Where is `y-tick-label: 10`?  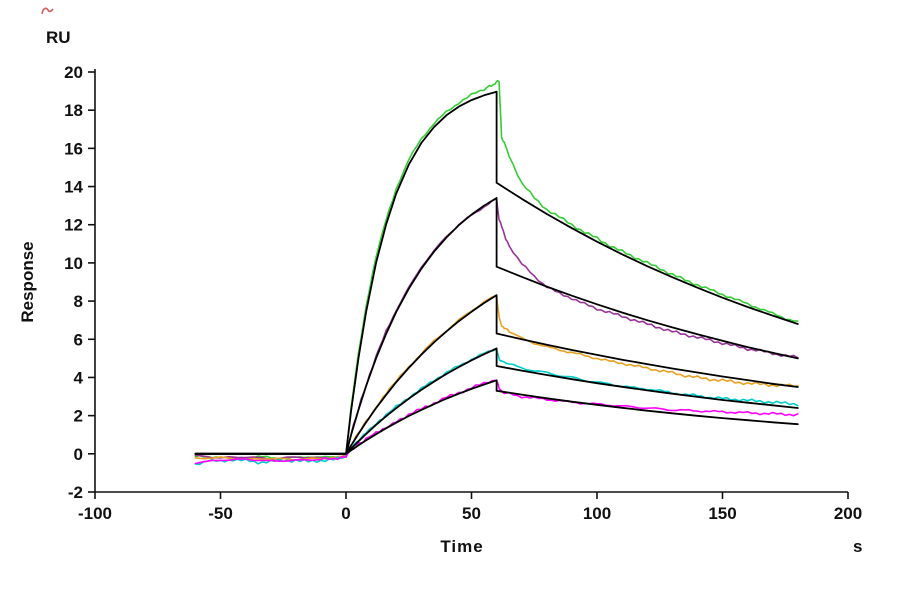
y-tick-label: 10 is located at coordinates (73, 263).